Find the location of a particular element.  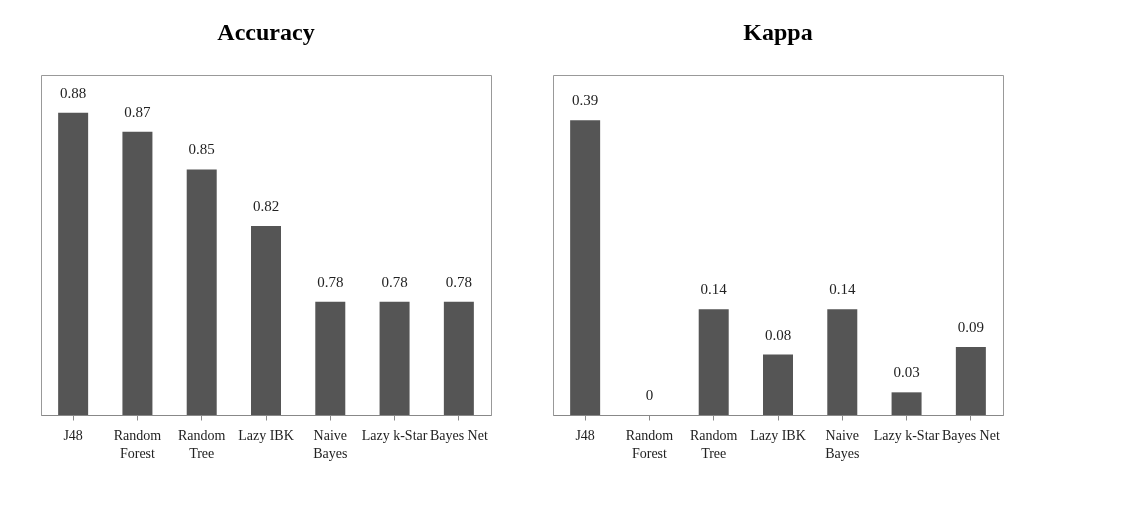

data-label: 0.09 is located at coordinates (970, 327).